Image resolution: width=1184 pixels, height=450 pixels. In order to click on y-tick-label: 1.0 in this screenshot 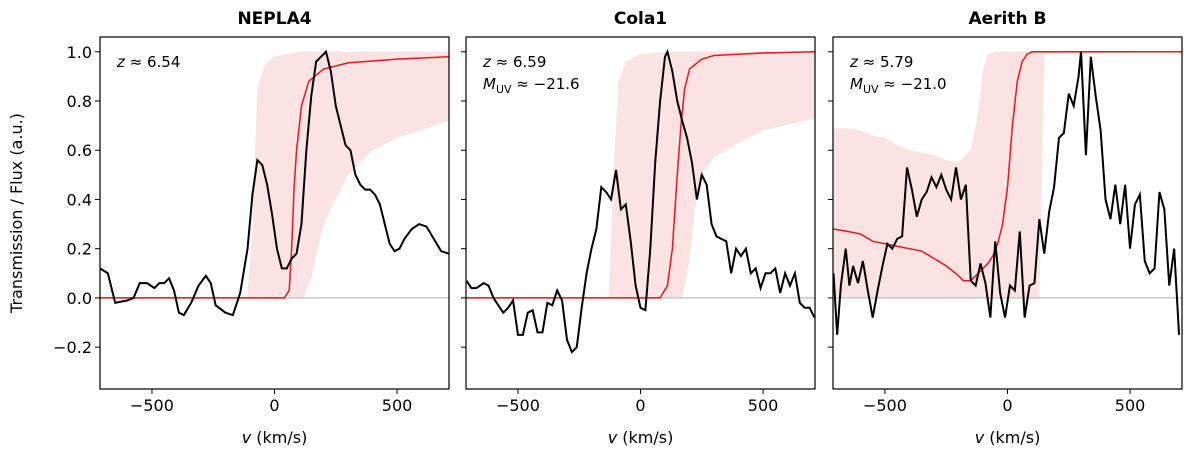, I will do `click(79, 52)`.